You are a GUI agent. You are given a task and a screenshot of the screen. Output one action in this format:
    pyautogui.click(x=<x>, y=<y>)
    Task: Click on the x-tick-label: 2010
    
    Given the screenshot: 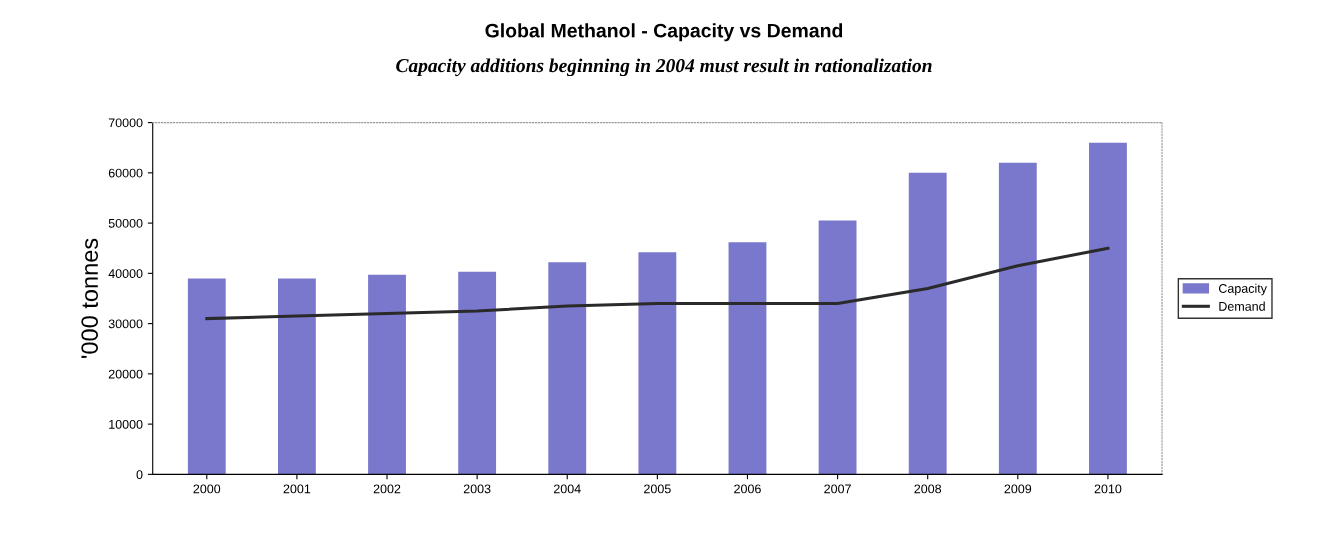 What is the action you would take?
    pyautogui.click(x=1108, y=489)
    